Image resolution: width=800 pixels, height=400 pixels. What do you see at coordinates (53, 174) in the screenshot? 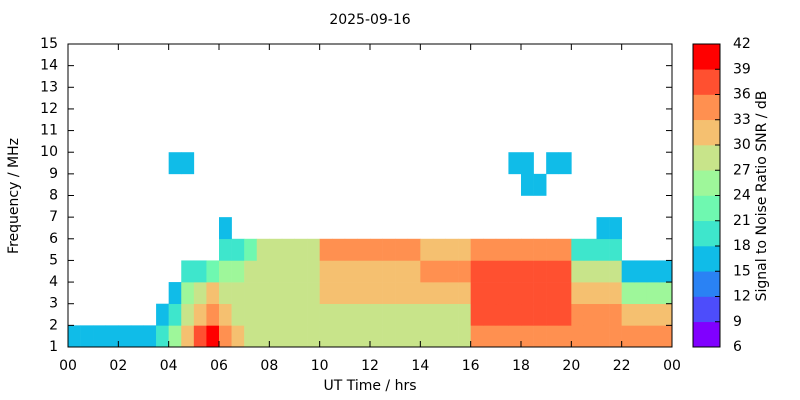
I see `y-tick-label: 9` at bounding box center [53, 174].